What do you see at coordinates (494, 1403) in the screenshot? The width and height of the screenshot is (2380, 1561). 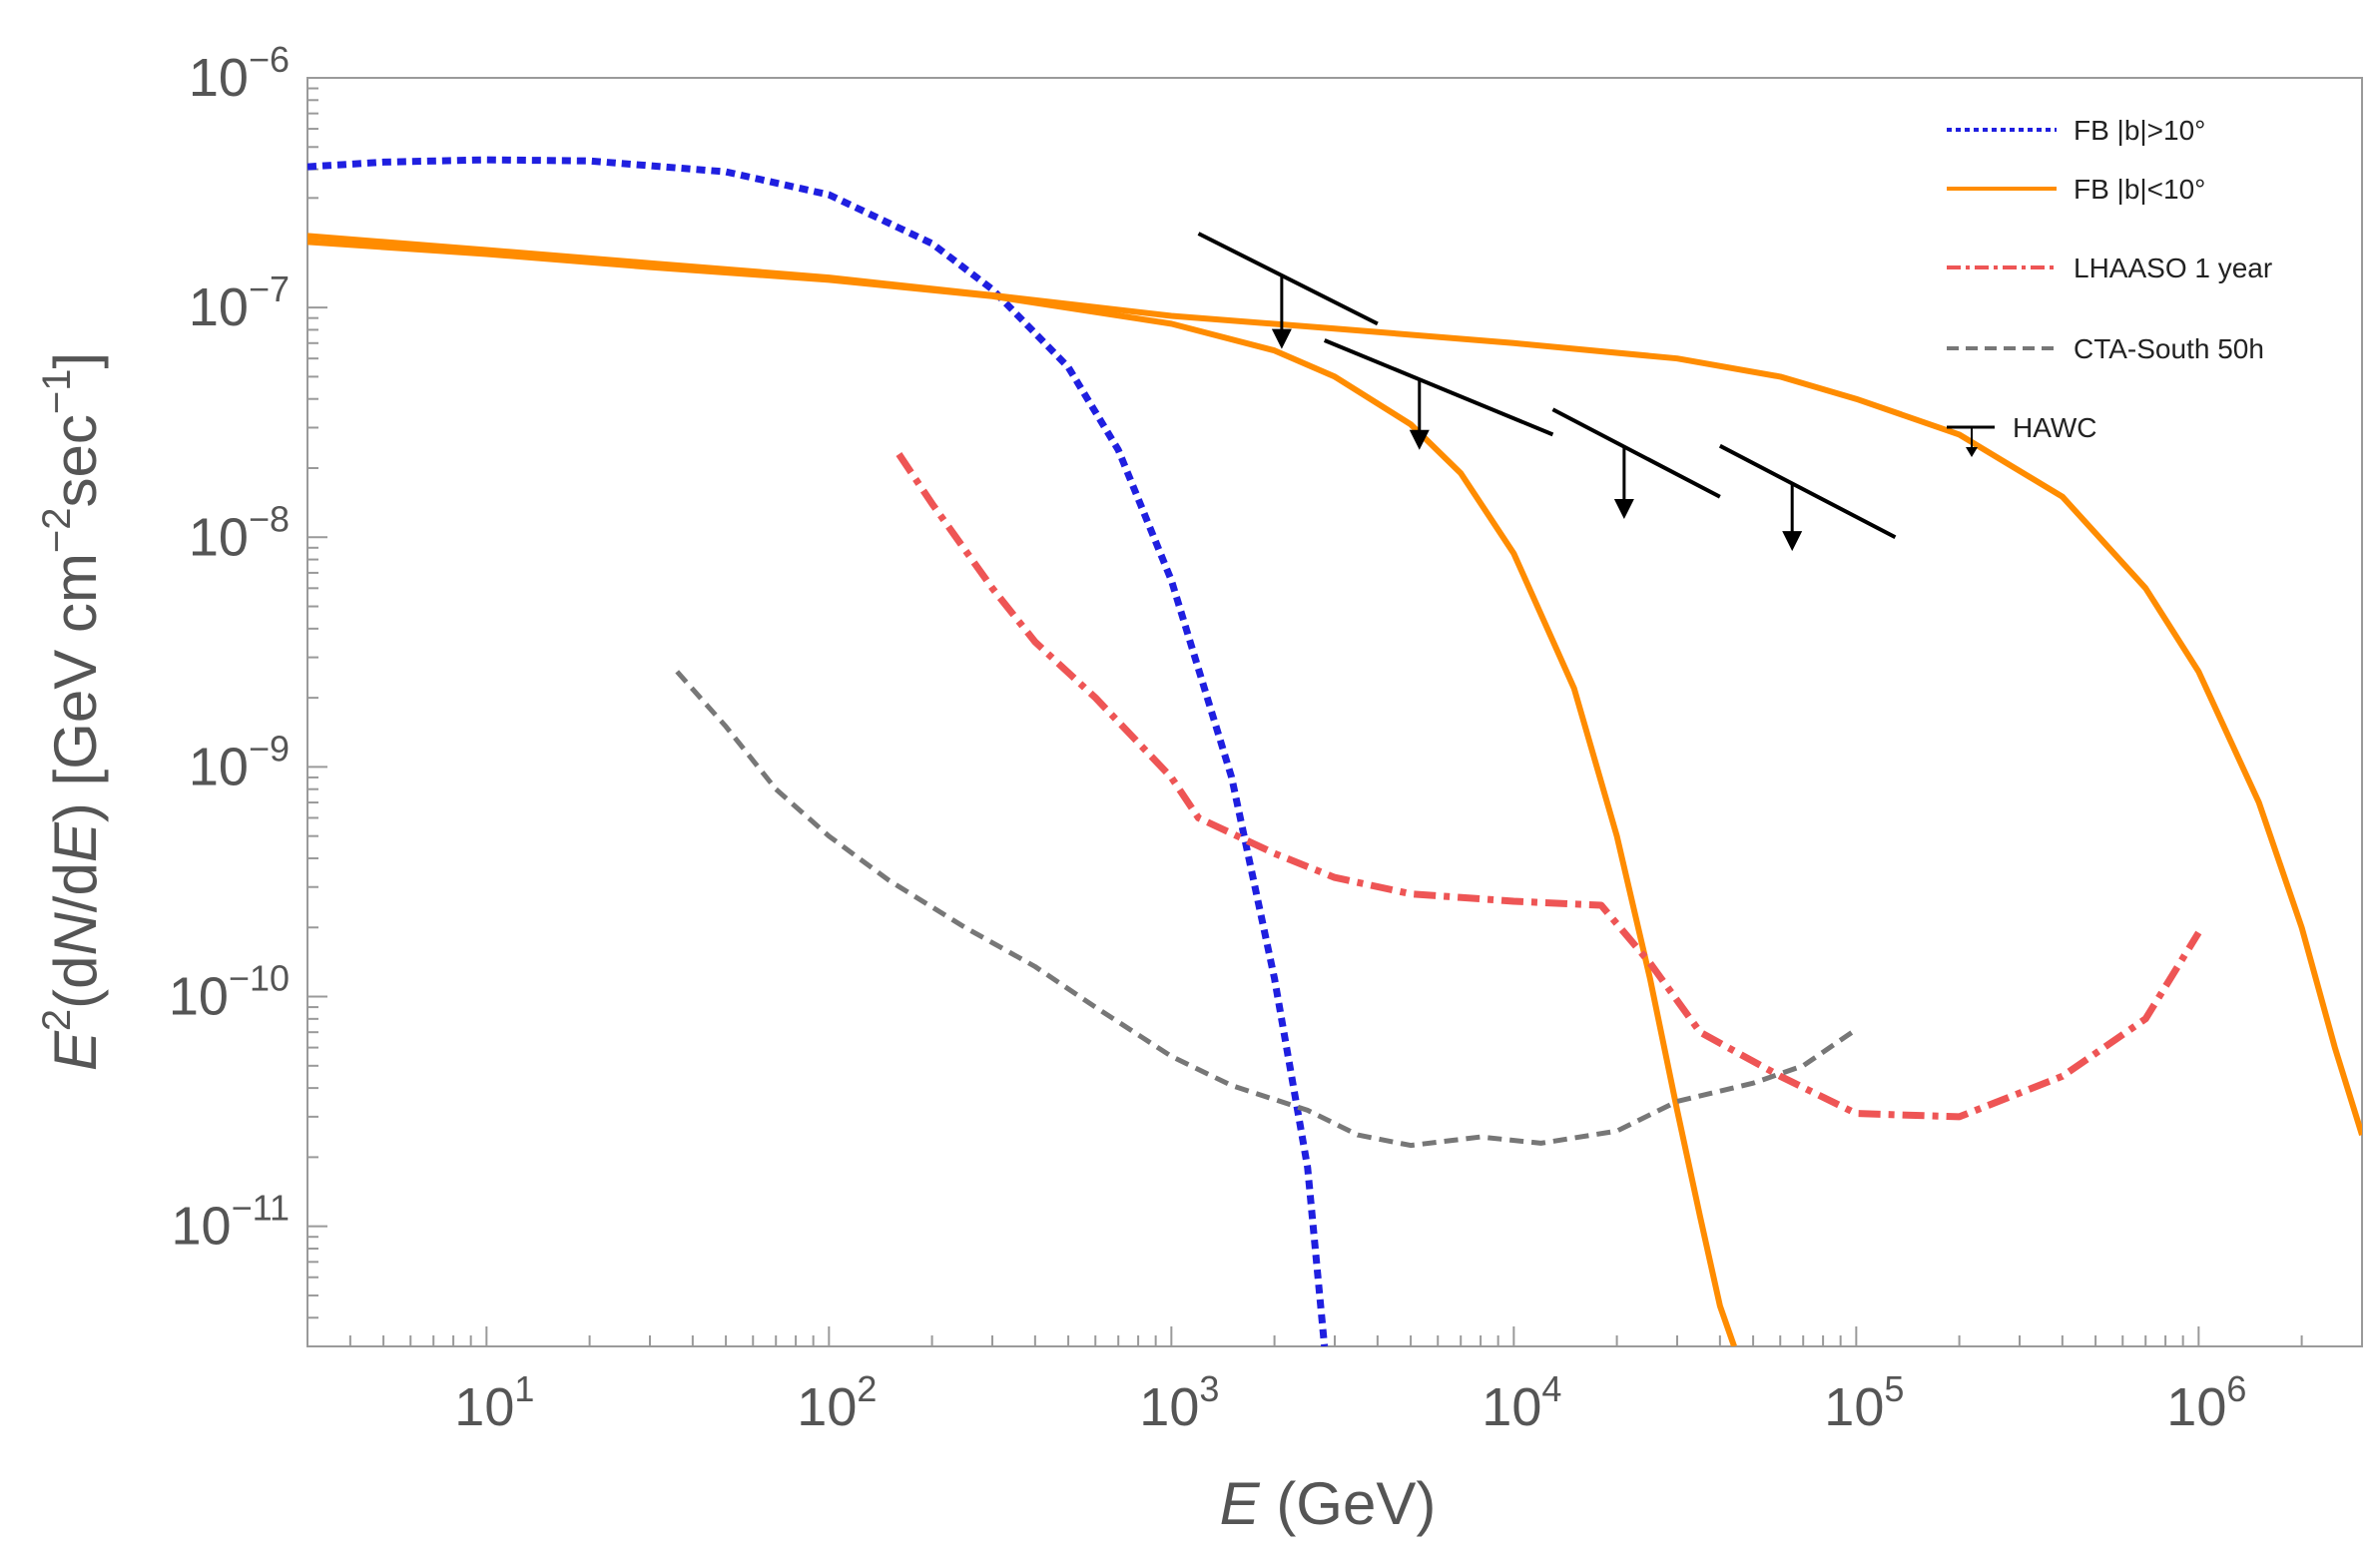 I see `x-tick-label: 10¹` at bounding box center [494, 1403].